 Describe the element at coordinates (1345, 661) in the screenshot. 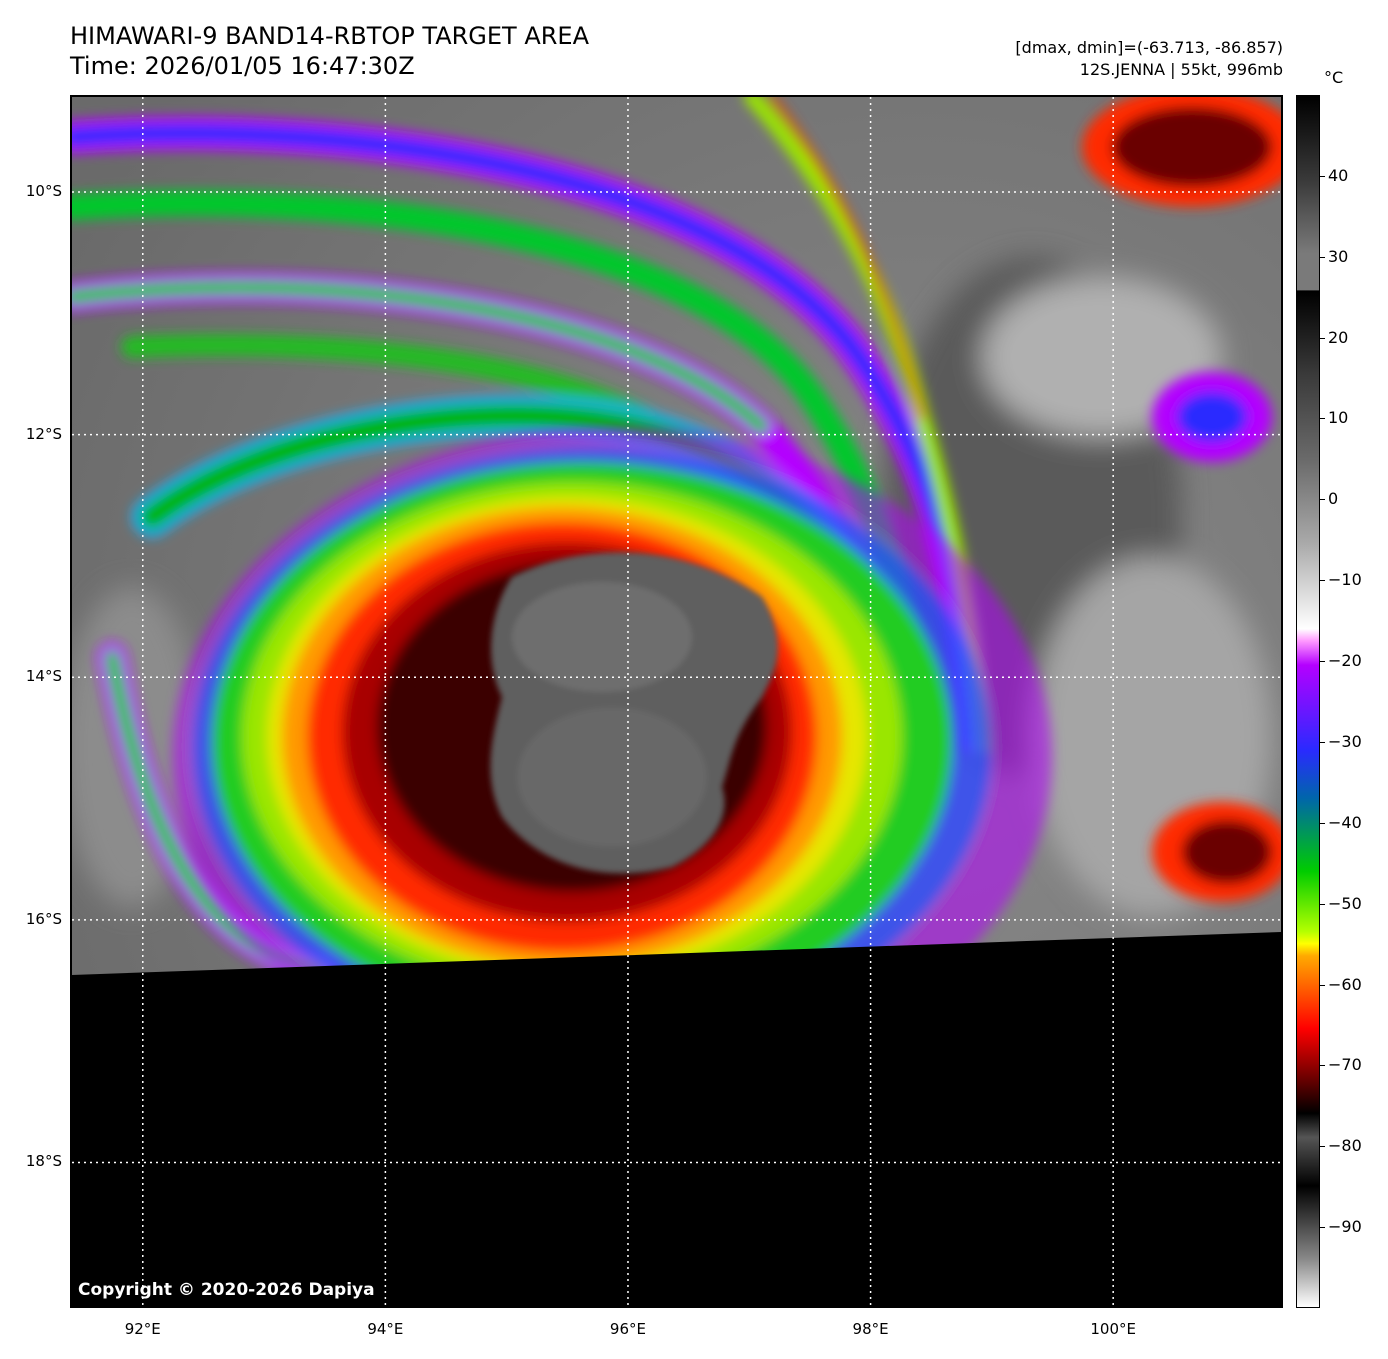

I see `colorbar-tick-label: −20` at that location.